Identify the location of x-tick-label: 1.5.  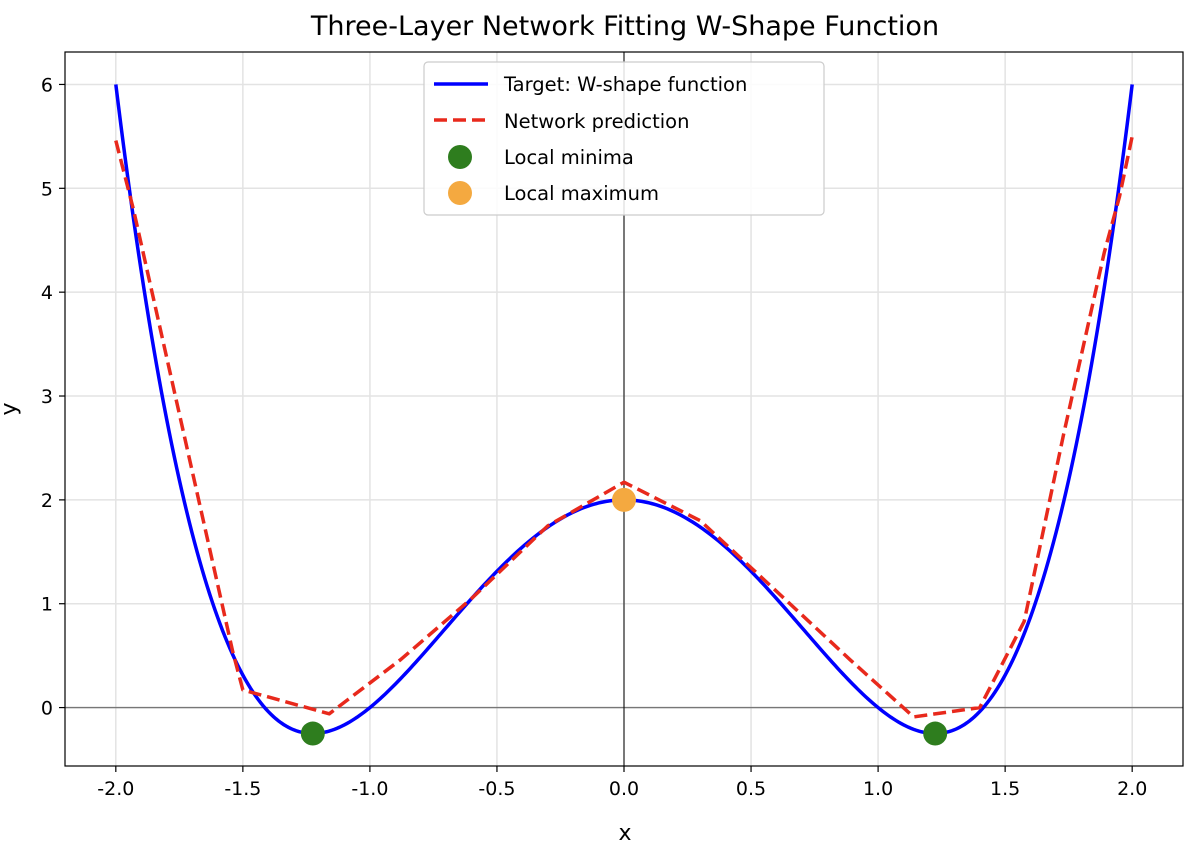
(1005, 789).